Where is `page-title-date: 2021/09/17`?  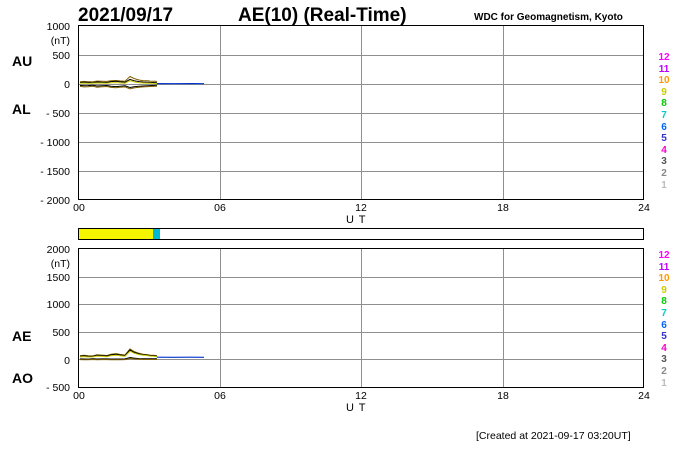 page-title-date: 2021/09/17 is located at coordinates (126, 15).